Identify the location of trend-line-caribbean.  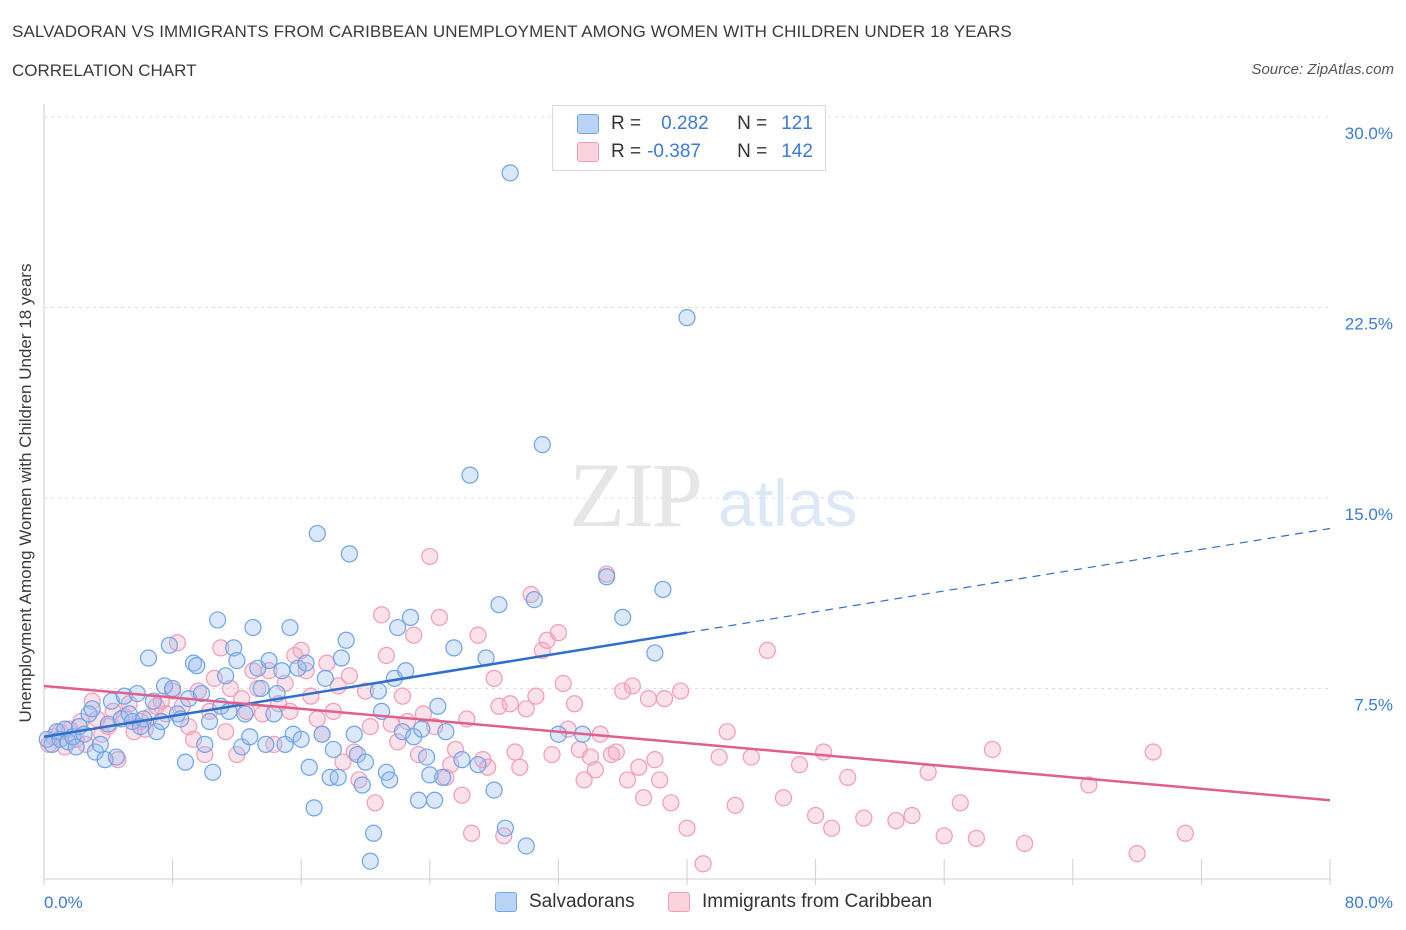
(687, 743).